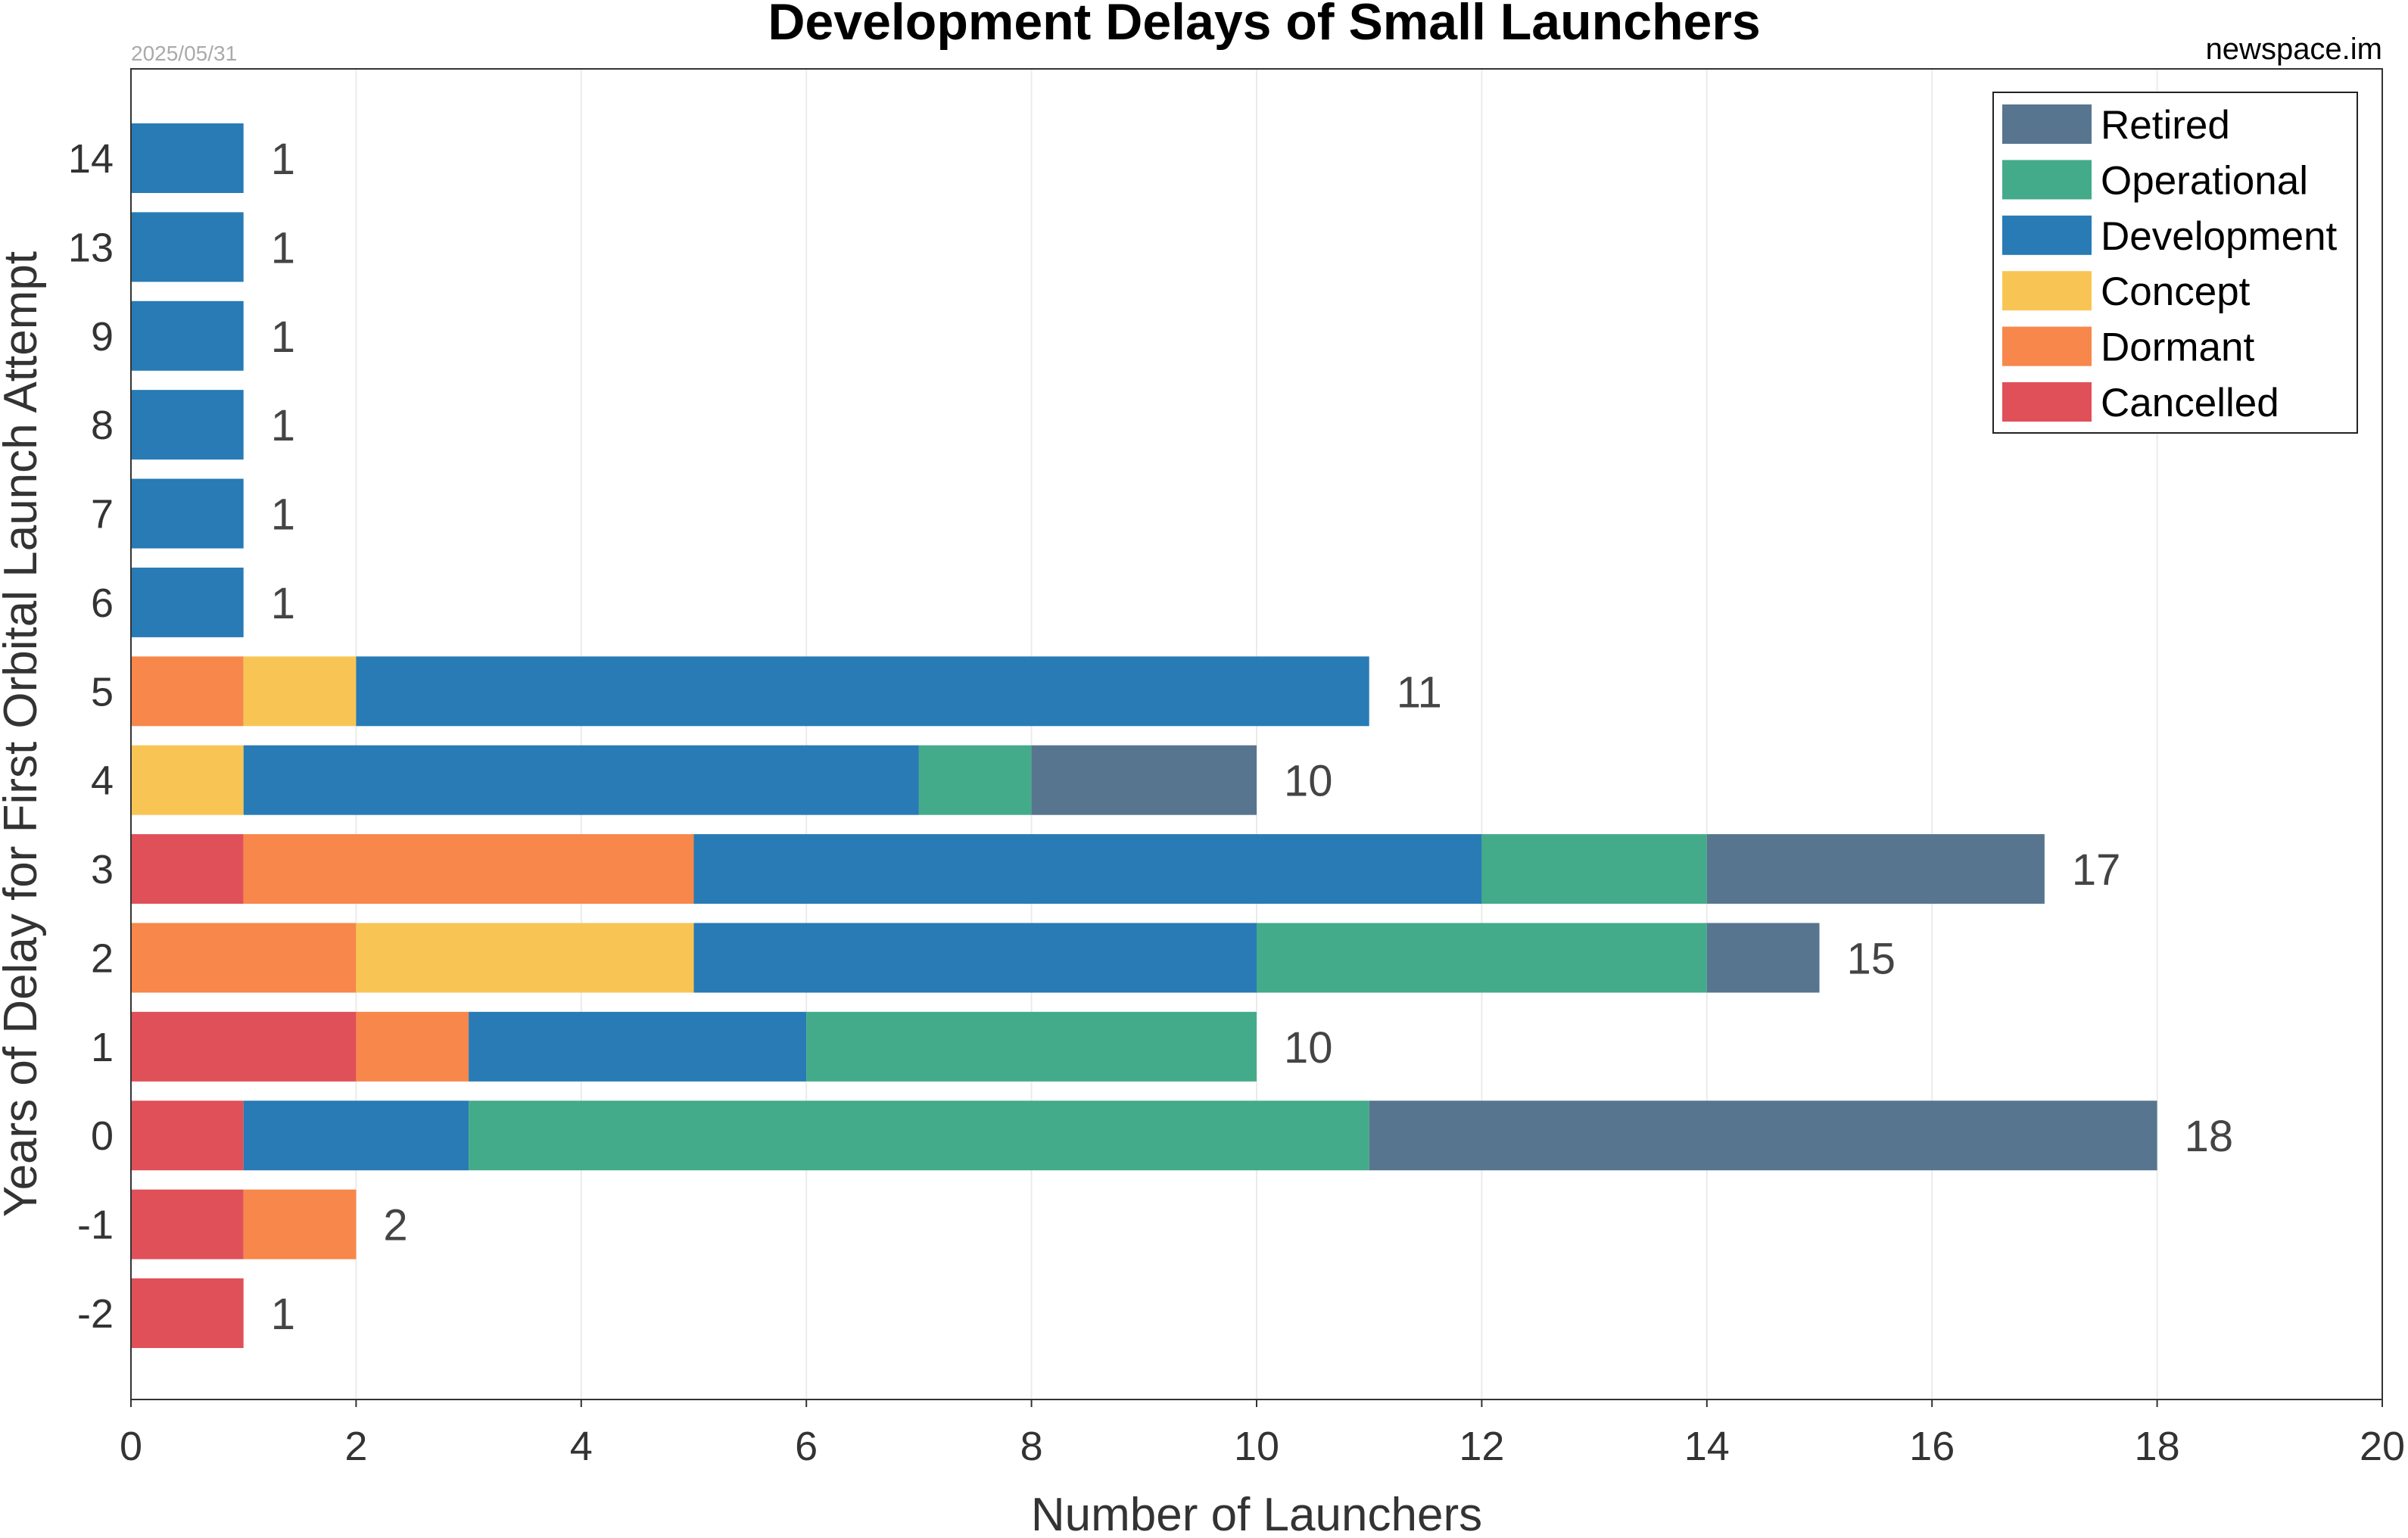 The image size is (2408, 1538). Describe the element at coordinates (1932, 1446) in the screenshot. I see `x-tick-label-8: 16` at that location.